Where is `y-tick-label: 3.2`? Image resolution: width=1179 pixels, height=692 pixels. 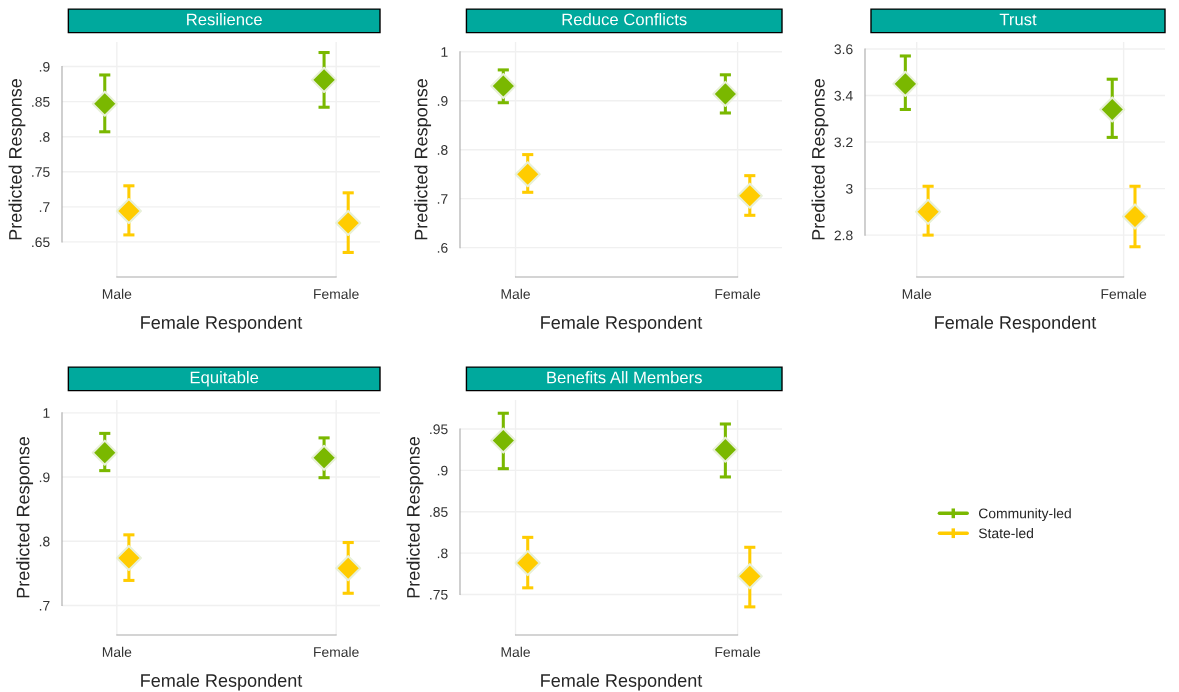
y-tick-label: 3.2 is located at coordinates (843, 142).